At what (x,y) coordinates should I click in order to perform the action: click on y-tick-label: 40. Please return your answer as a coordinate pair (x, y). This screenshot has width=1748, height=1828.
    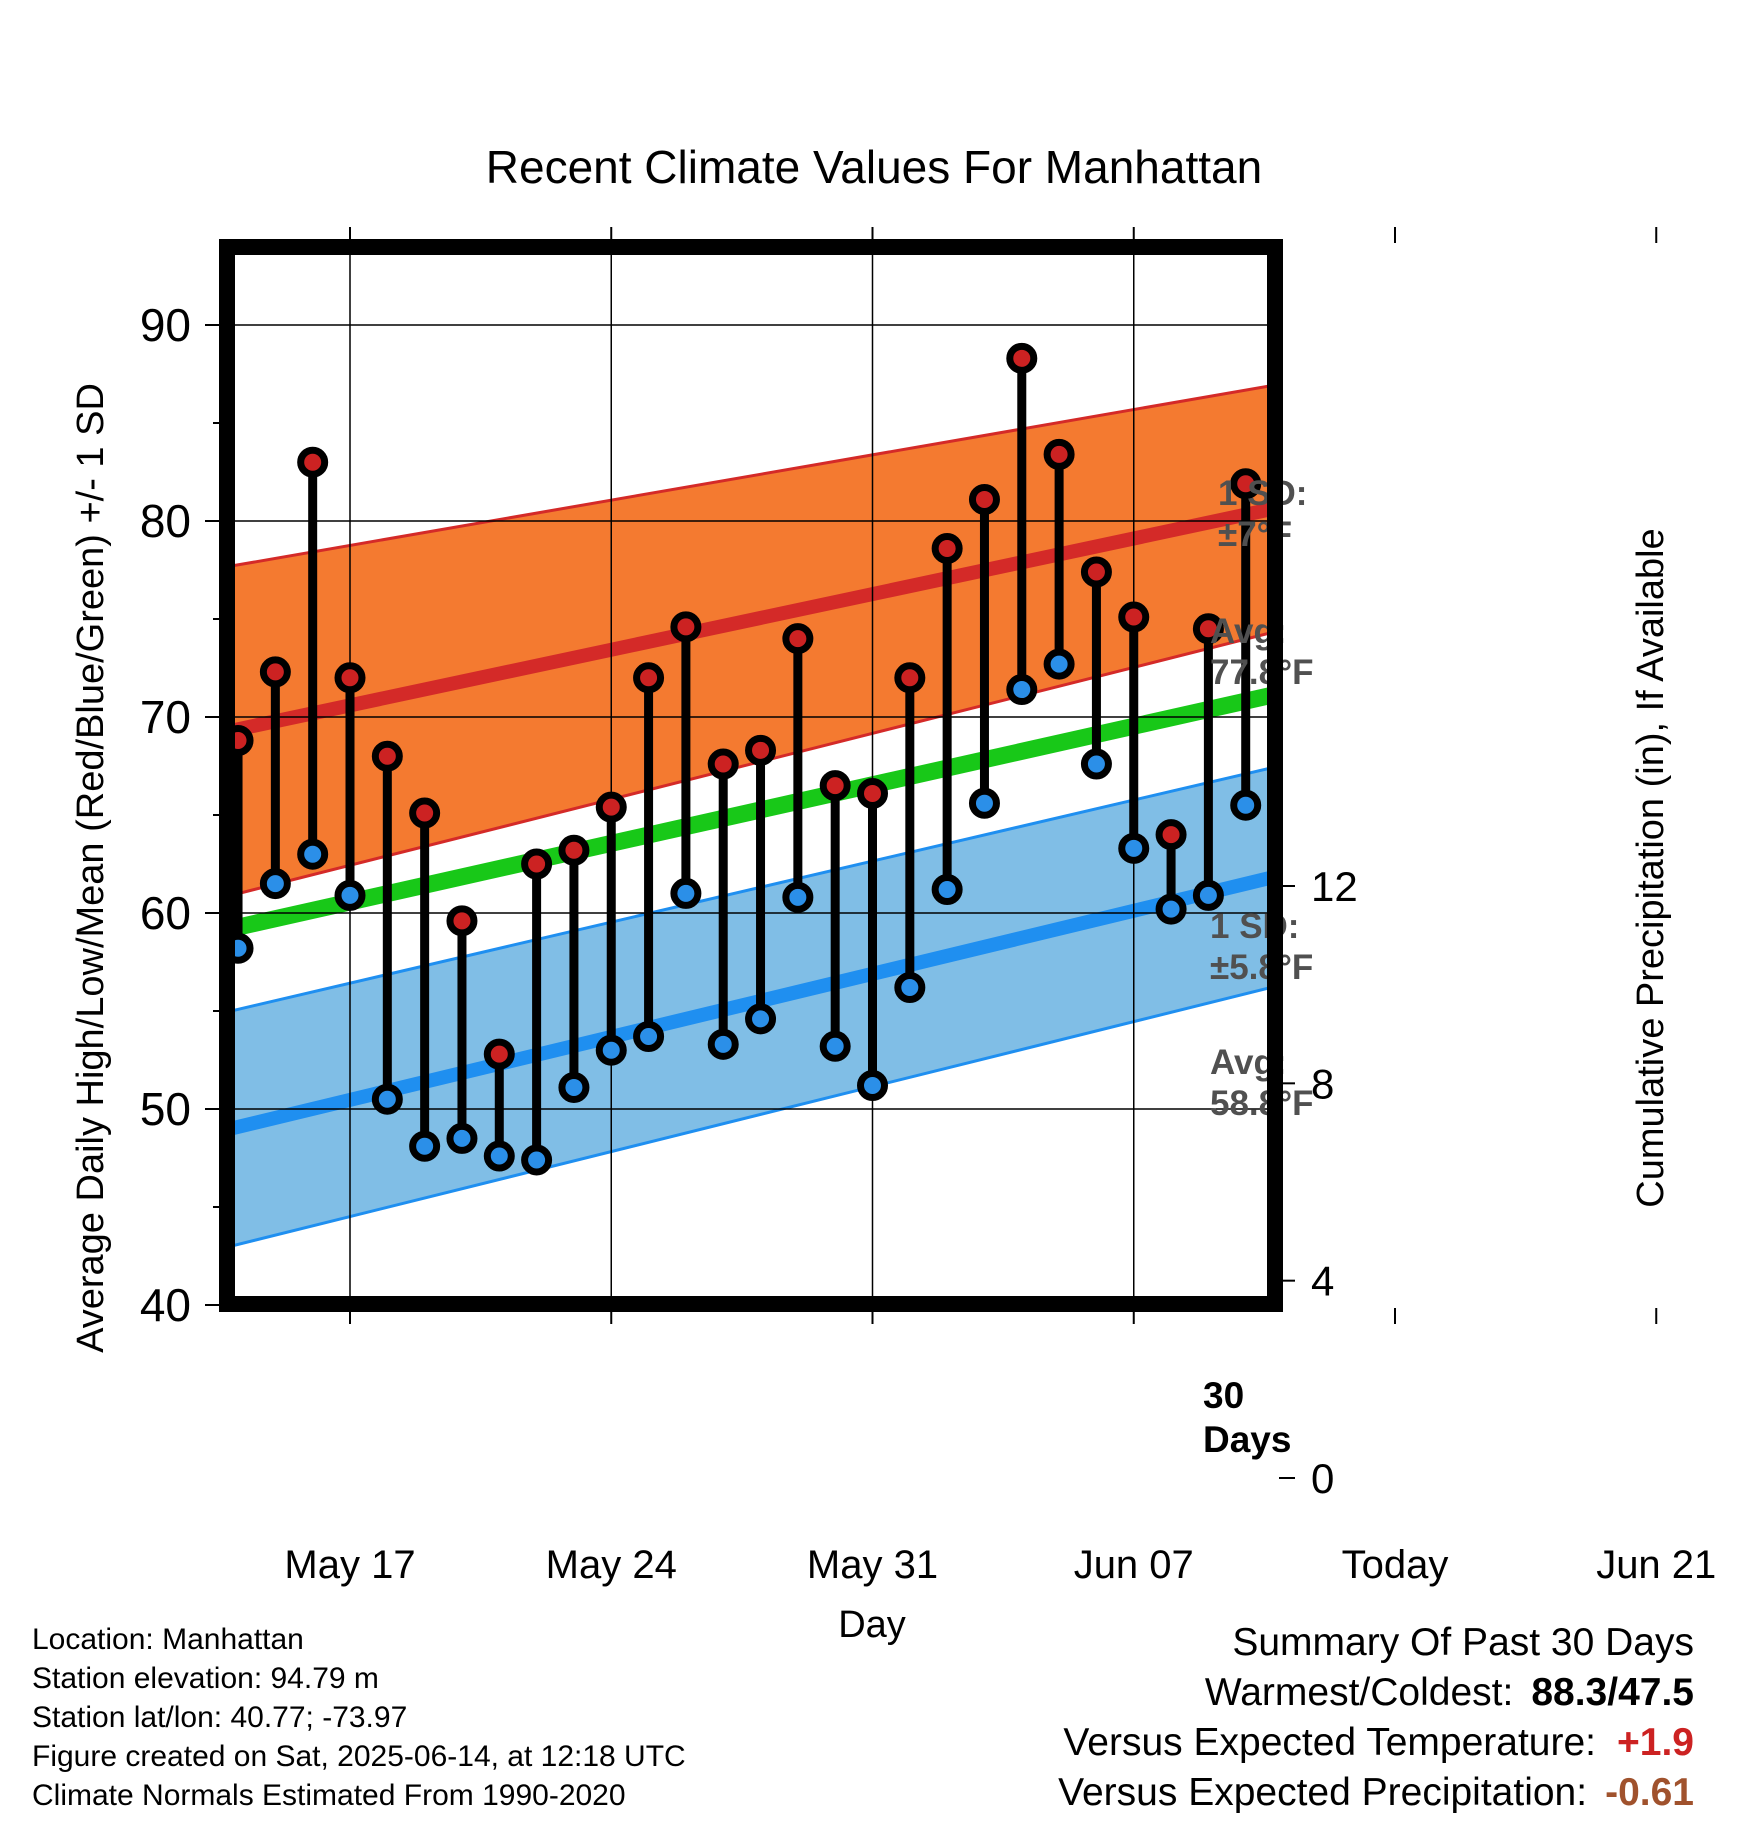
    Looking at the image, I should click on (165, 1305).